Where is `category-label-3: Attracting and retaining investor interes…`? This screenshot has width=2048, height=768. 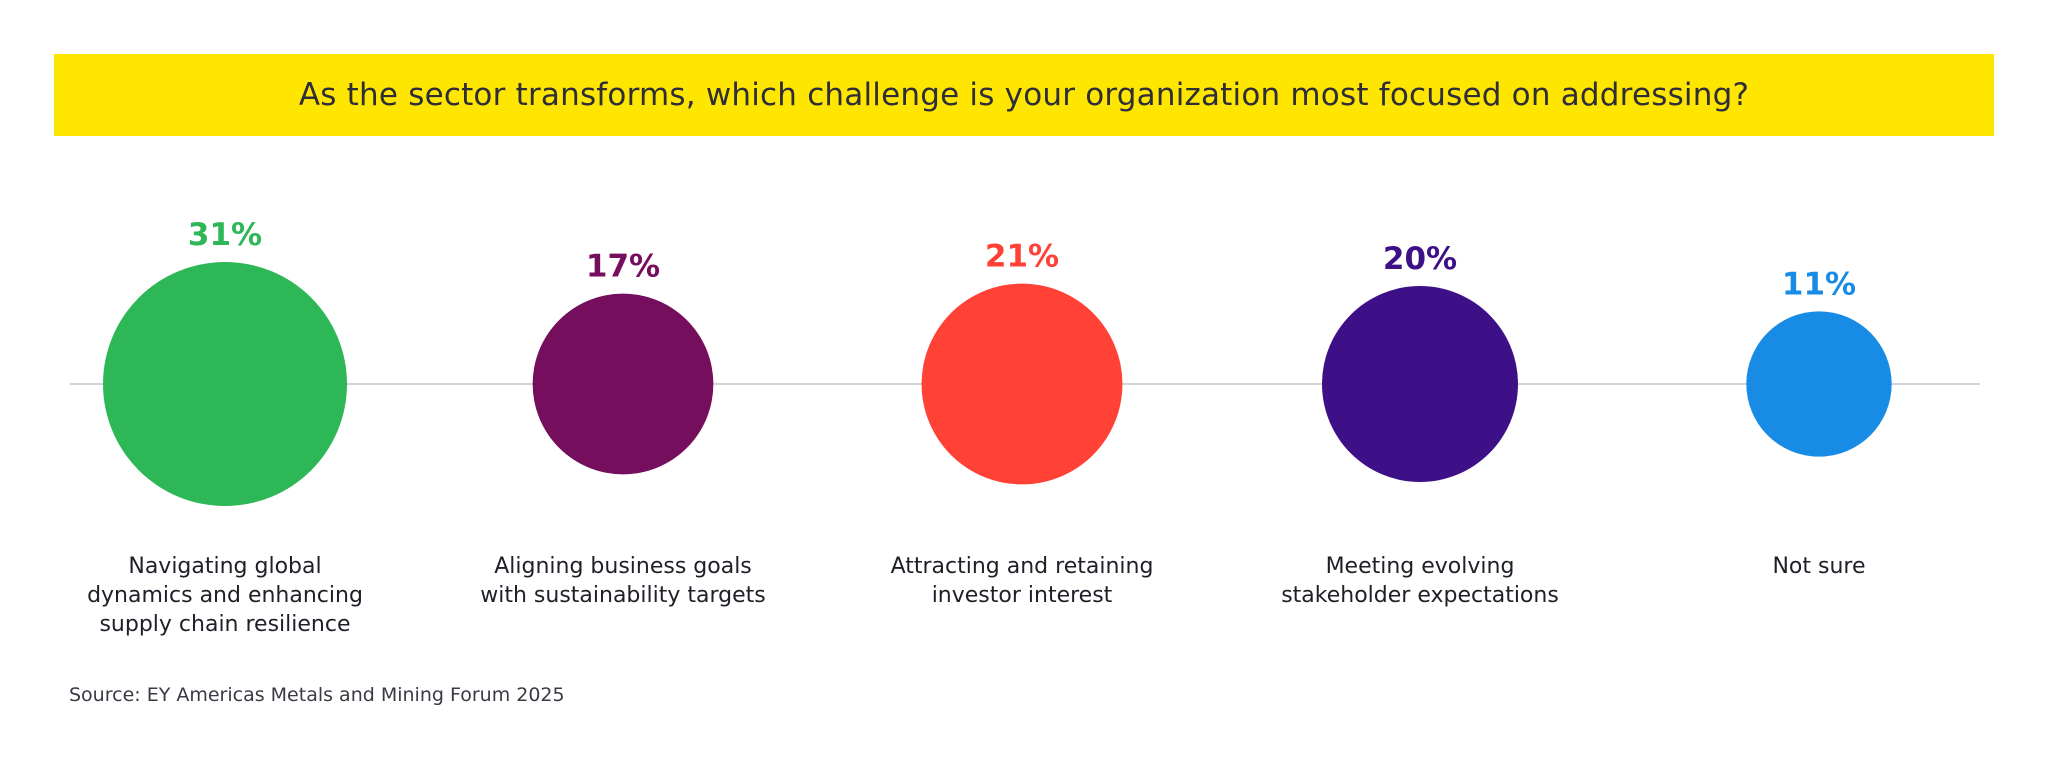
category-label-3: Attracting and retaining investor interes… is located at coordinates (1022, 581).